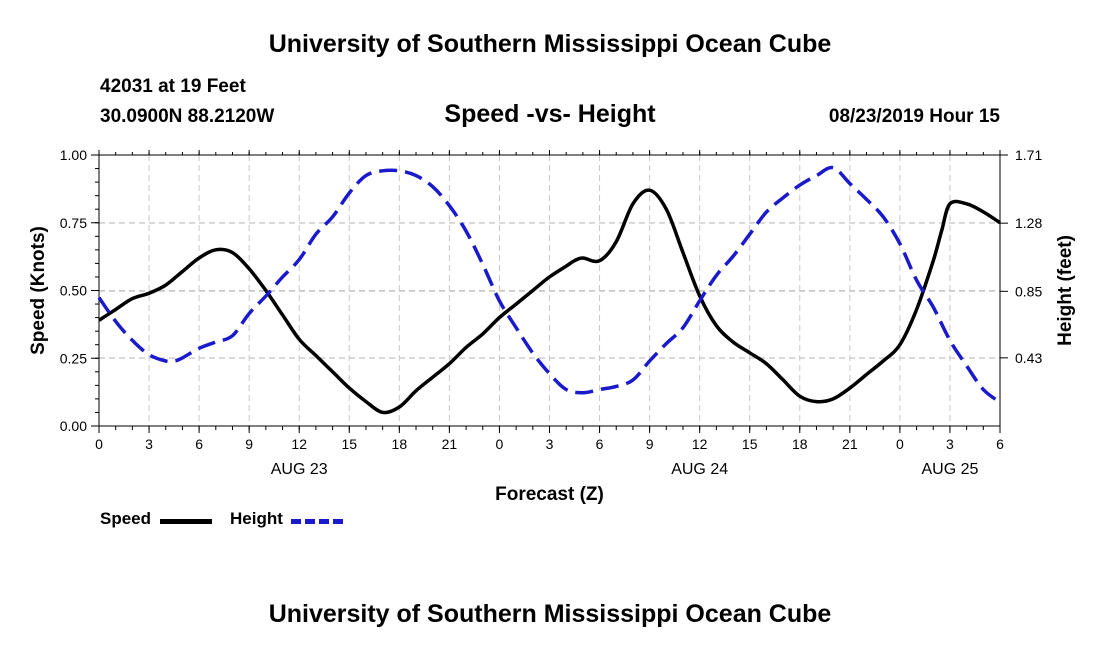  What do you see at coordinates (949, 469) in the screenshot?
I see `date-label: AUG 25` at bounding box center [949, 469].